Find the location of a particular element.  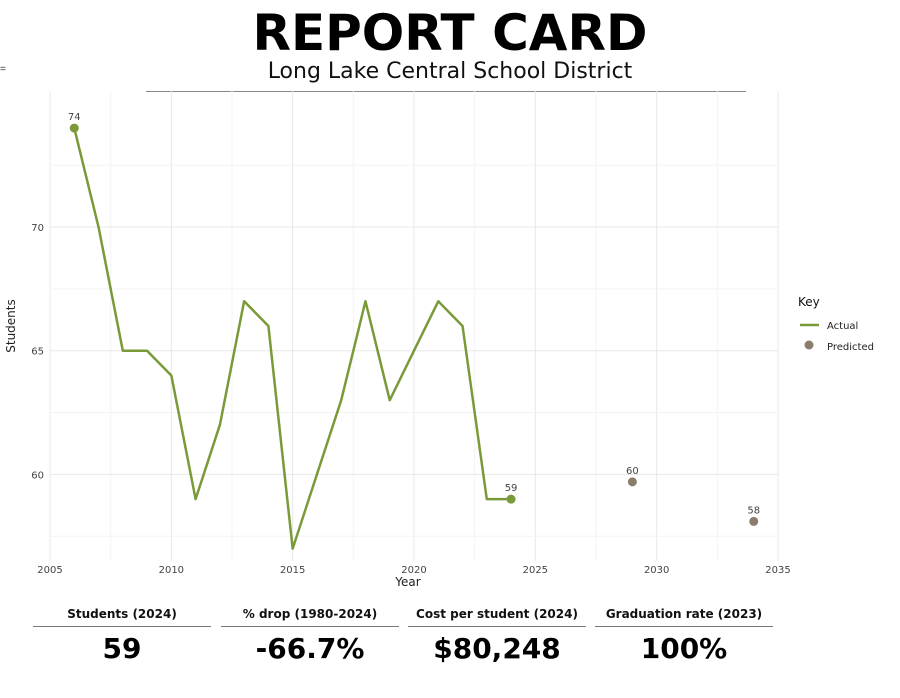

y-tick-label: 60 is located at coordinates (37, 475).